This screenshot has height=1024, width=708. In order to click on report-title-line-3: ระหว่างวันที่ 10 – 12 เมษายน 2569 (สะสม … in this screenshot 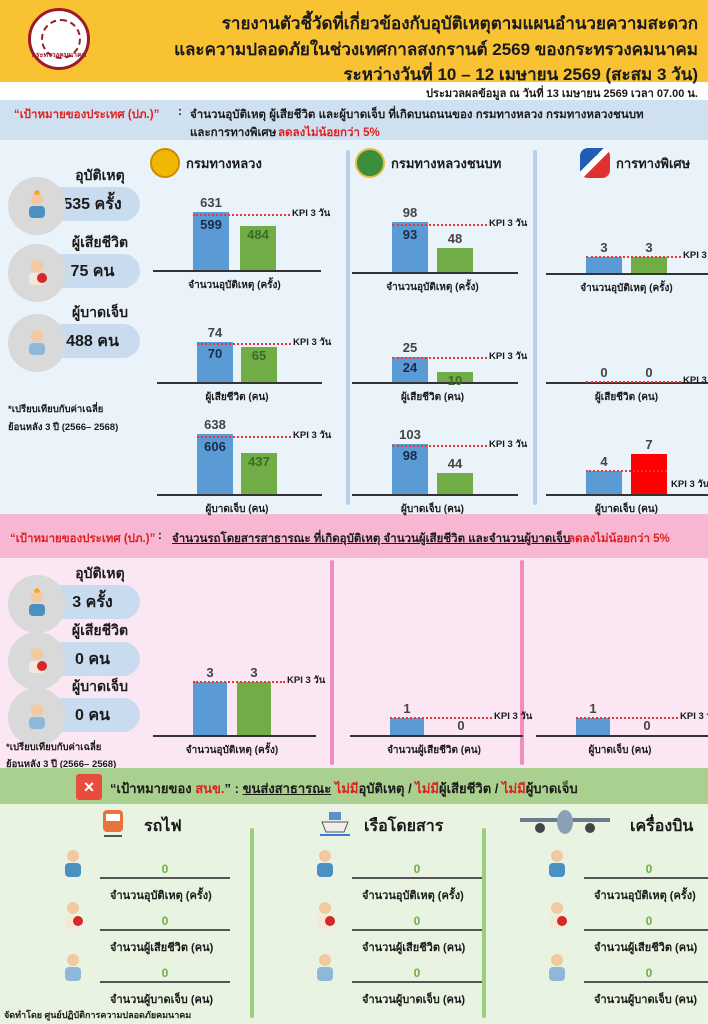, I will do `click(521, 74)`.